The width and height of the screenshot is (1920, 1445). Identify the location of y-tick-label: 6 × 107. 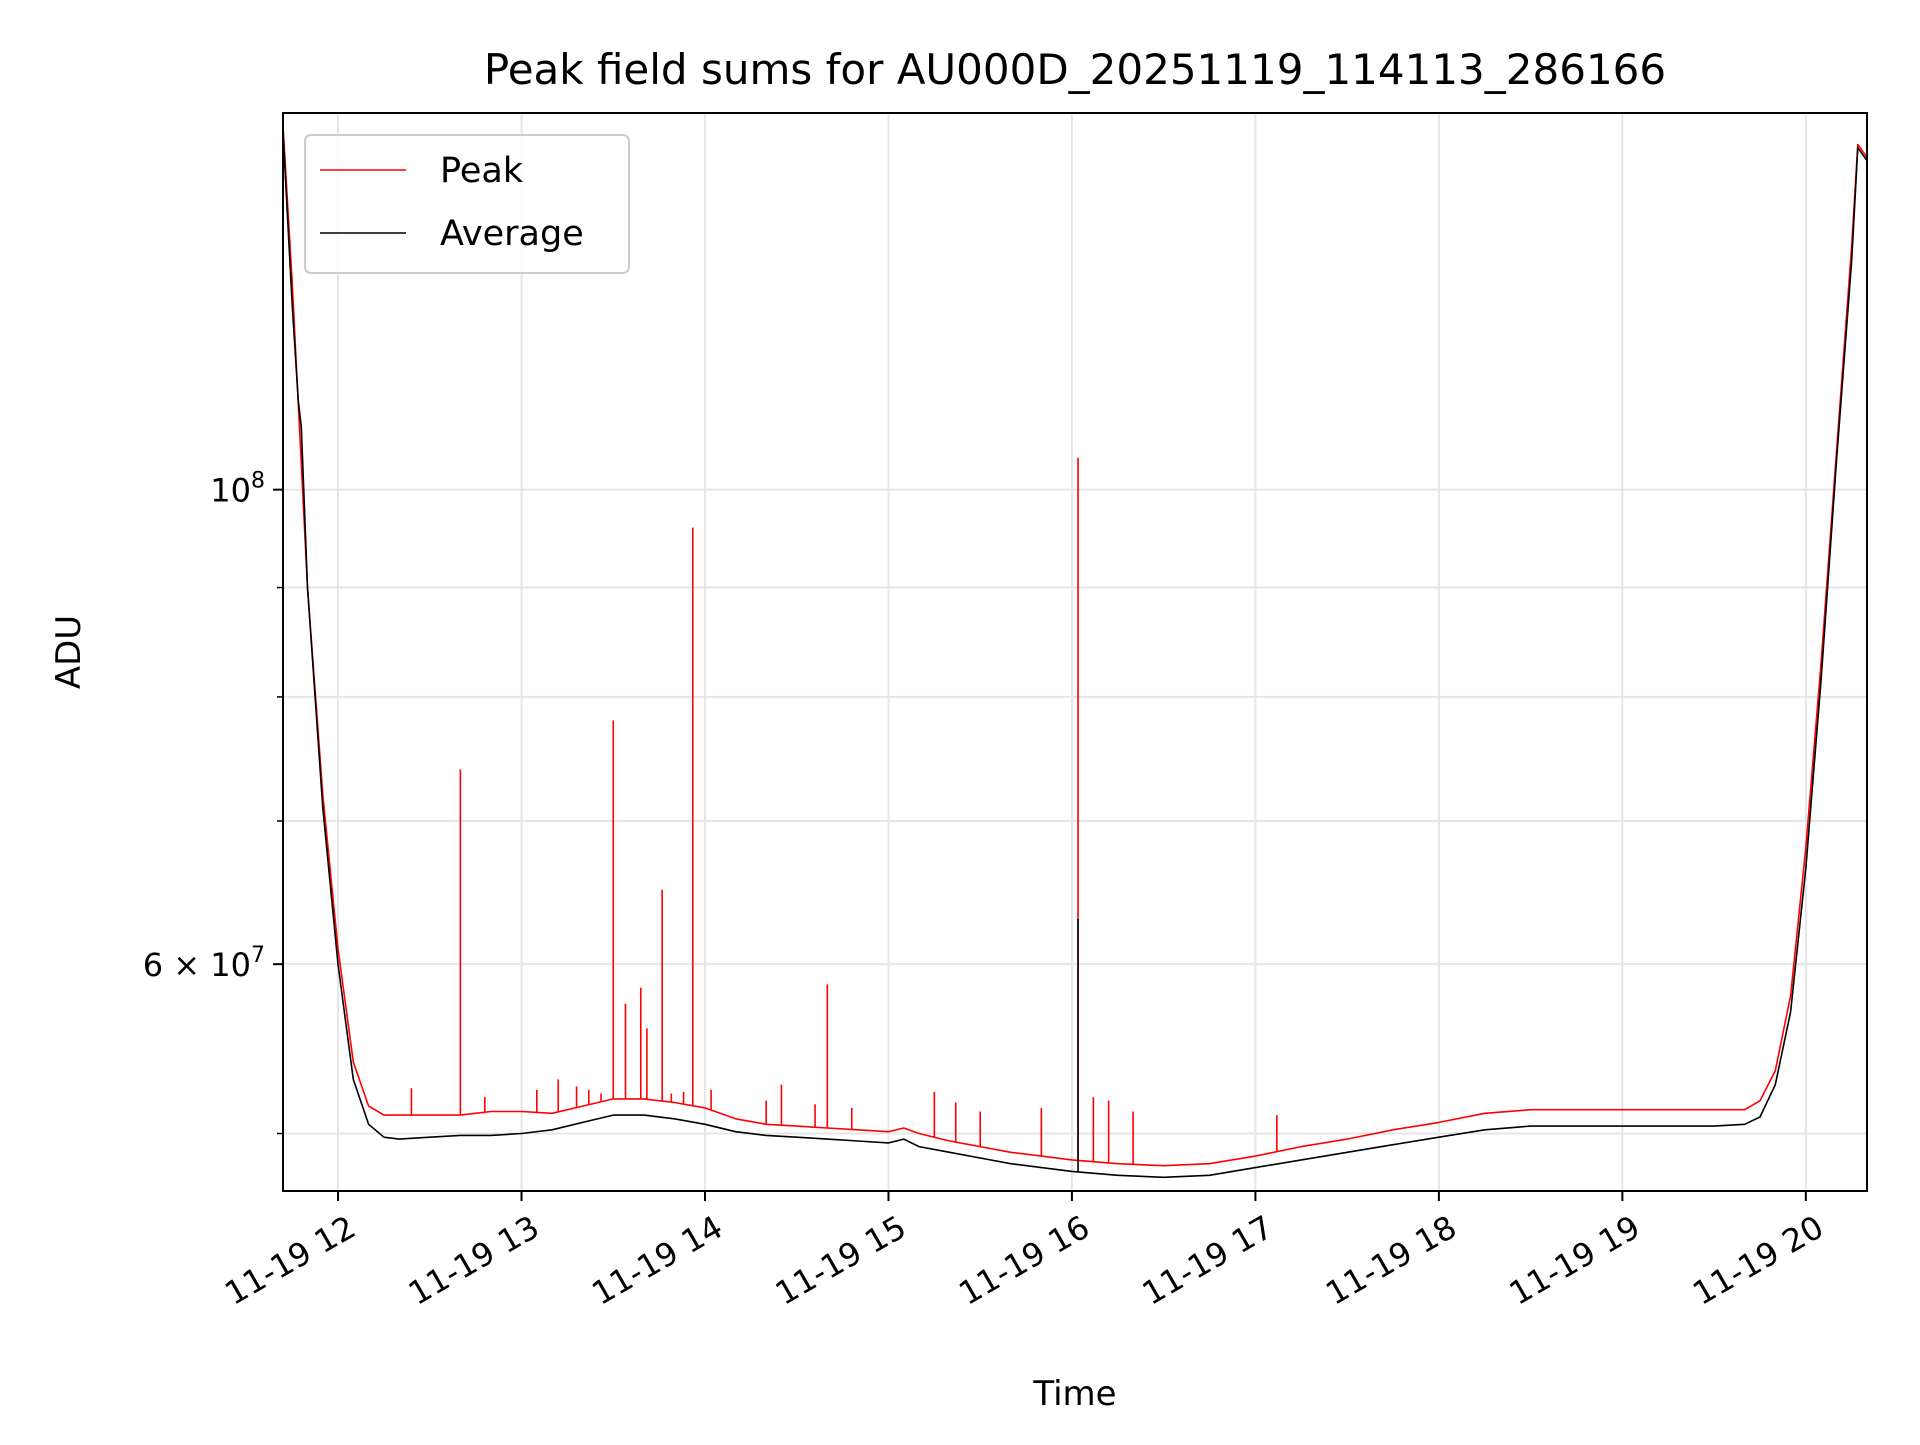
(204, 963).